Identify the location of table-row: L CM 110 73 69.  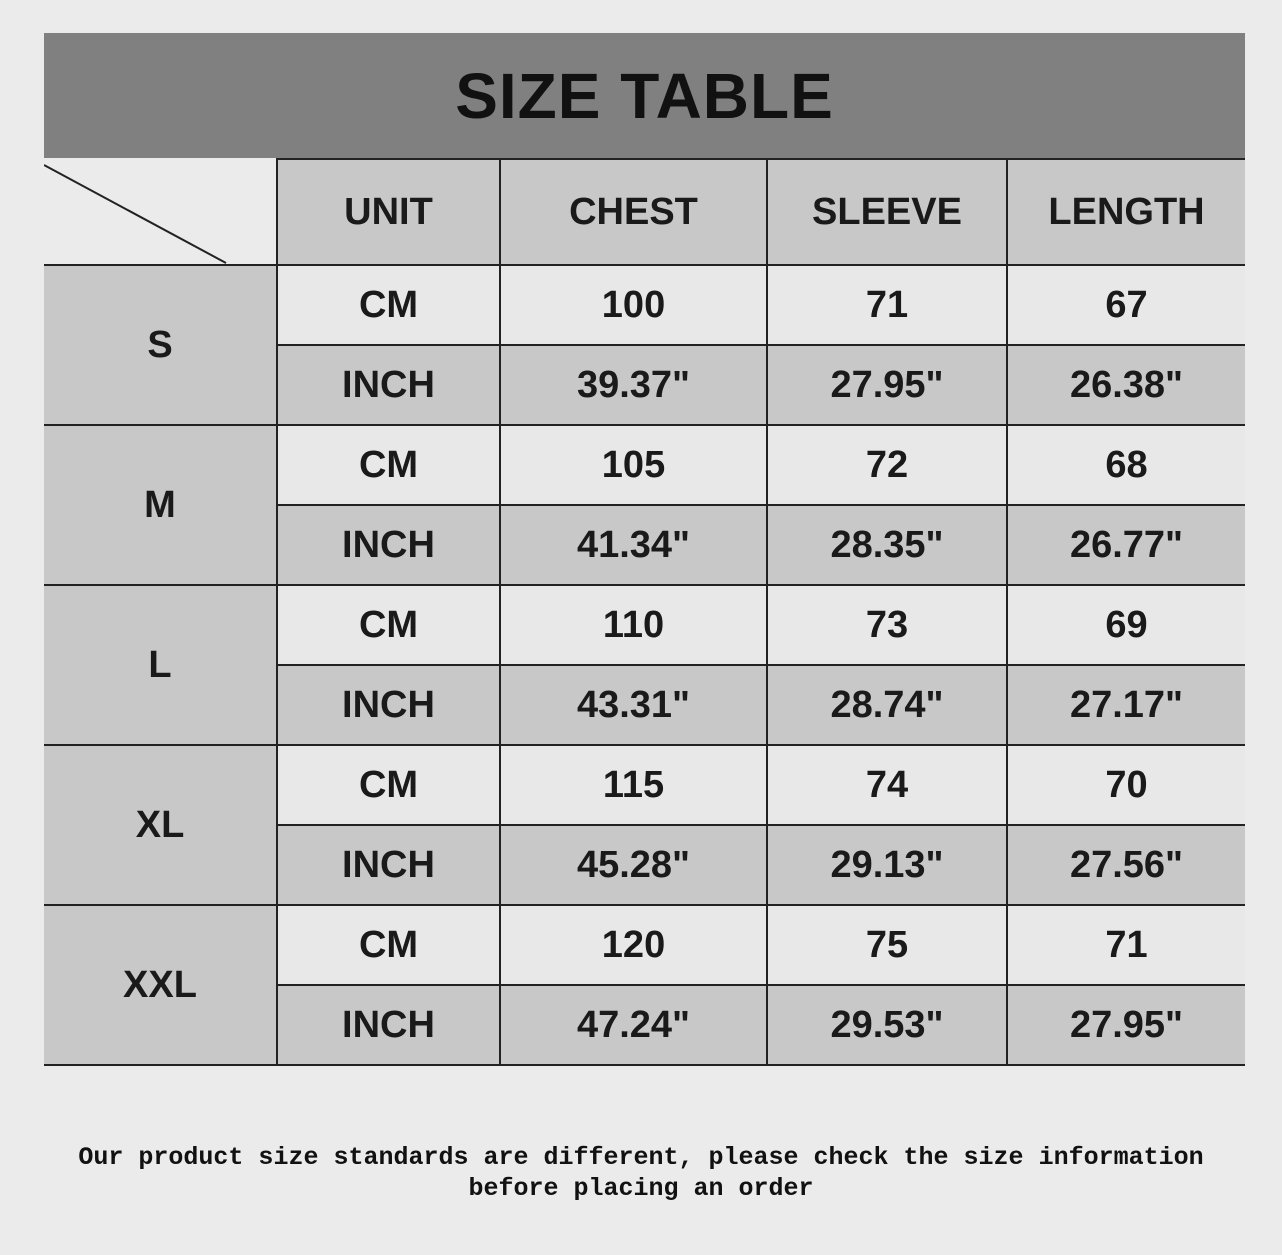
(644, 665).